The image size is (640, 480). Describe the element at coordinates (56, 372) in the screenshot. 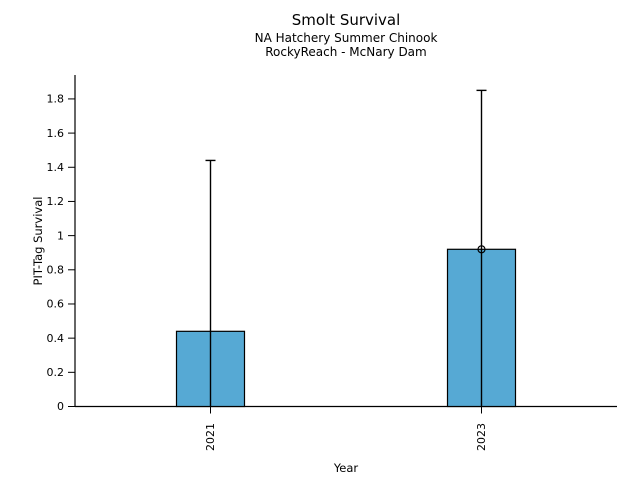

I see `y-tick-label-0.2: 0.2` at that location.